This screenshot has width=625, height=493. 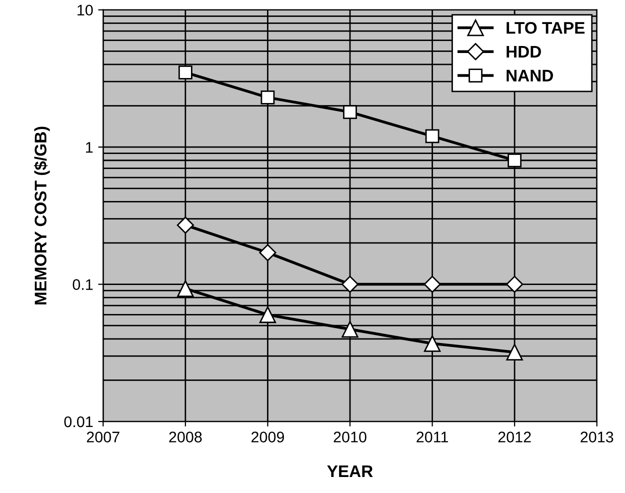 I want to click on x-tick-label: 2010, so click(x=350, y=437).